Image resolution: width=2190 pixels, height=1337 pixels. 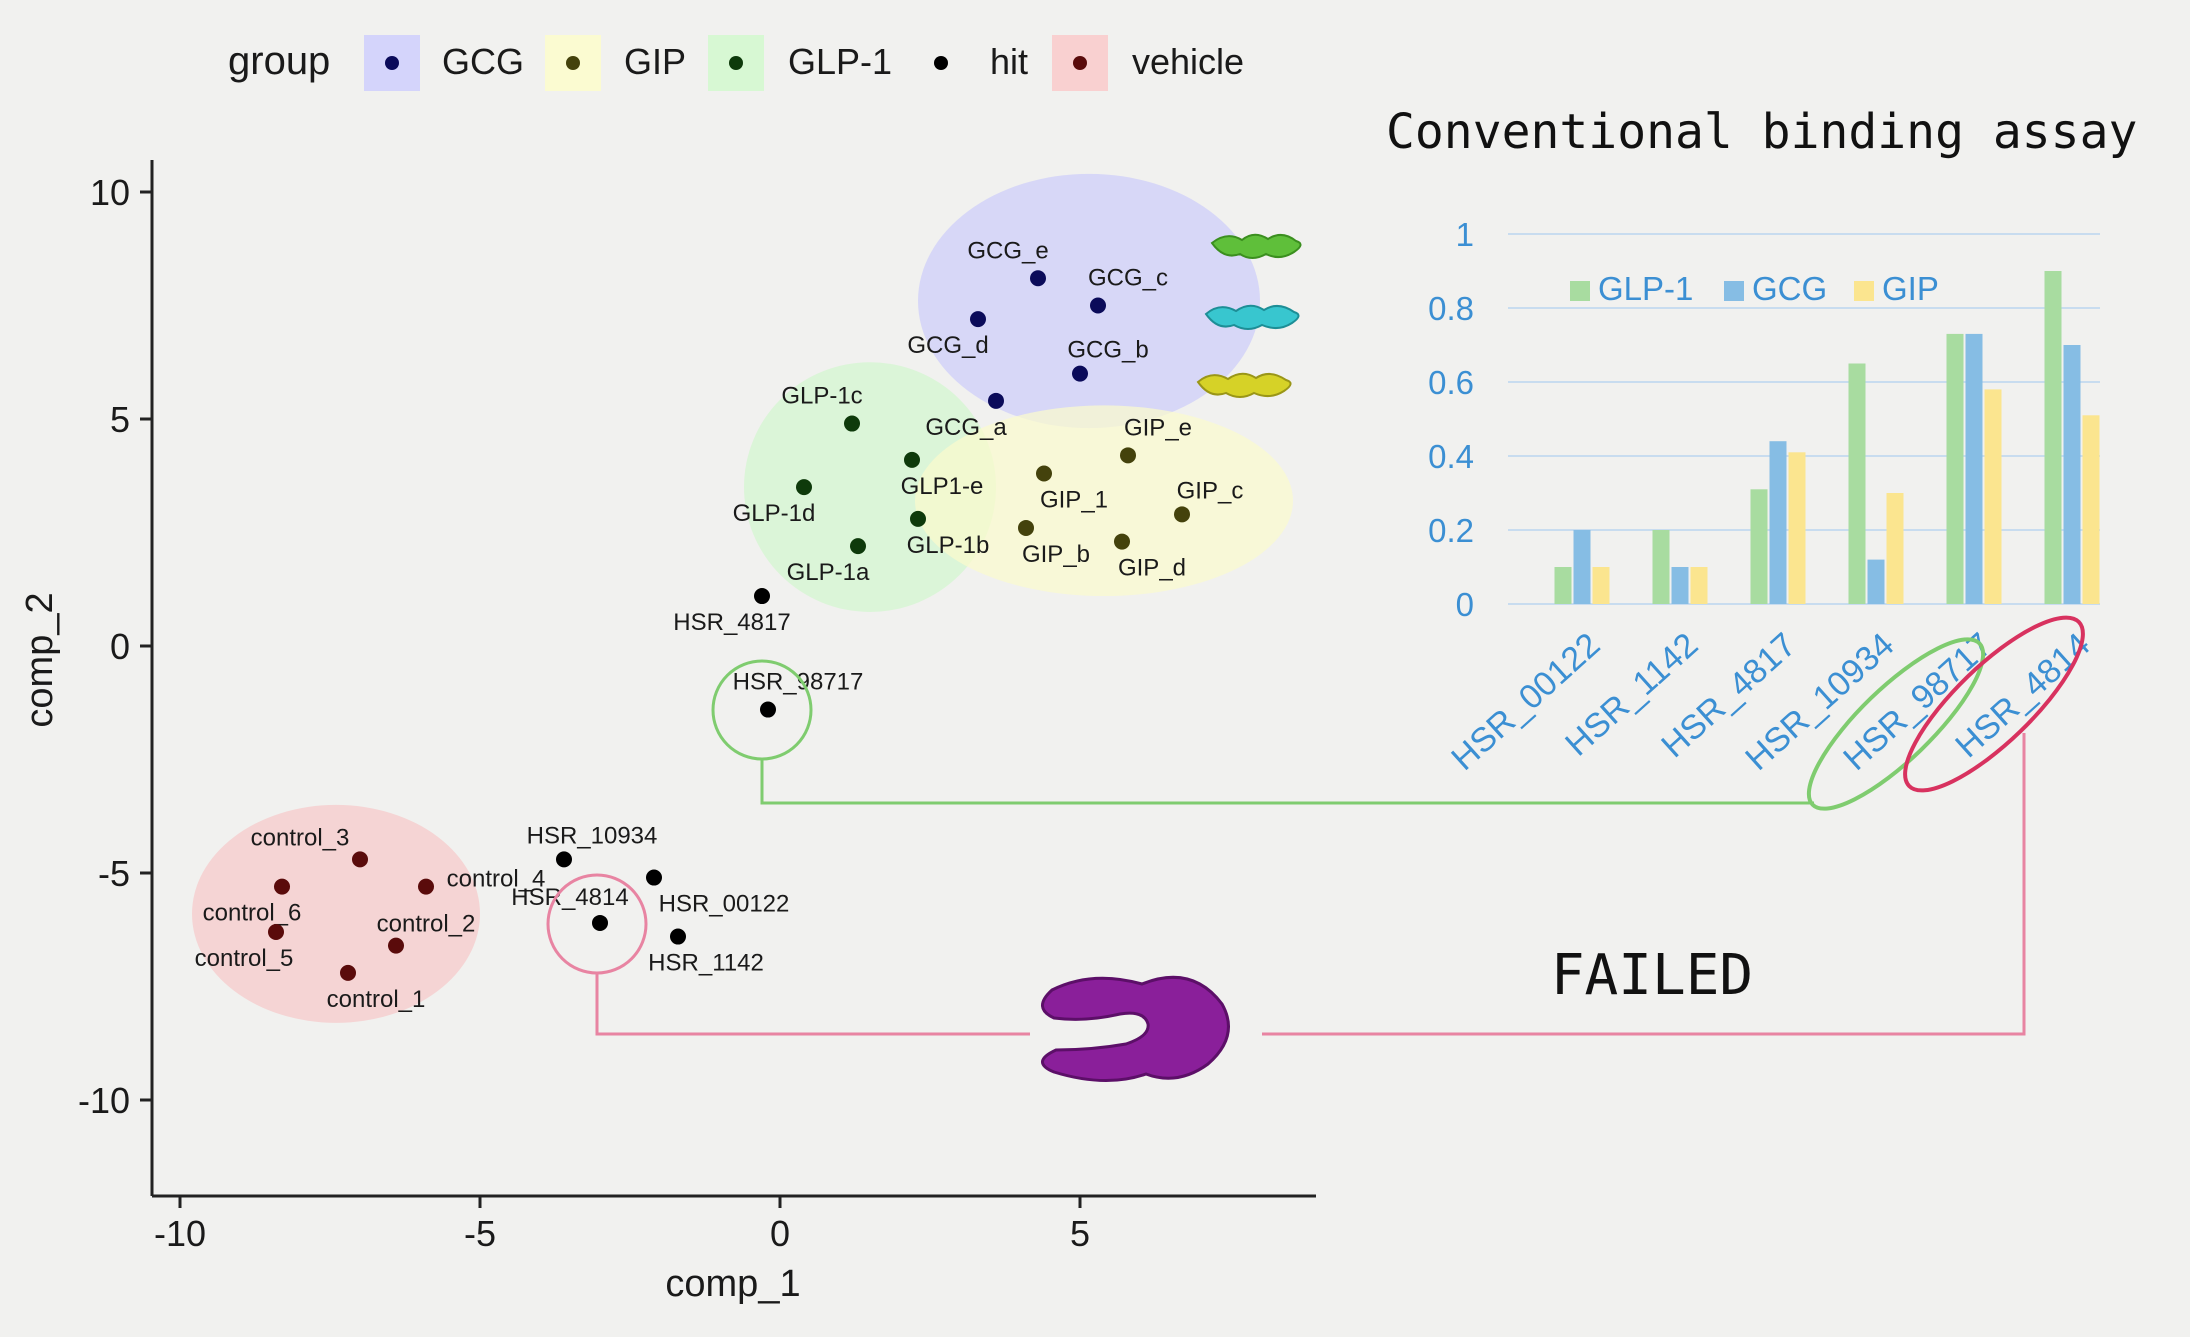 I want to click on highlight-oval-hsr4814, so click(x=1994, y=704).